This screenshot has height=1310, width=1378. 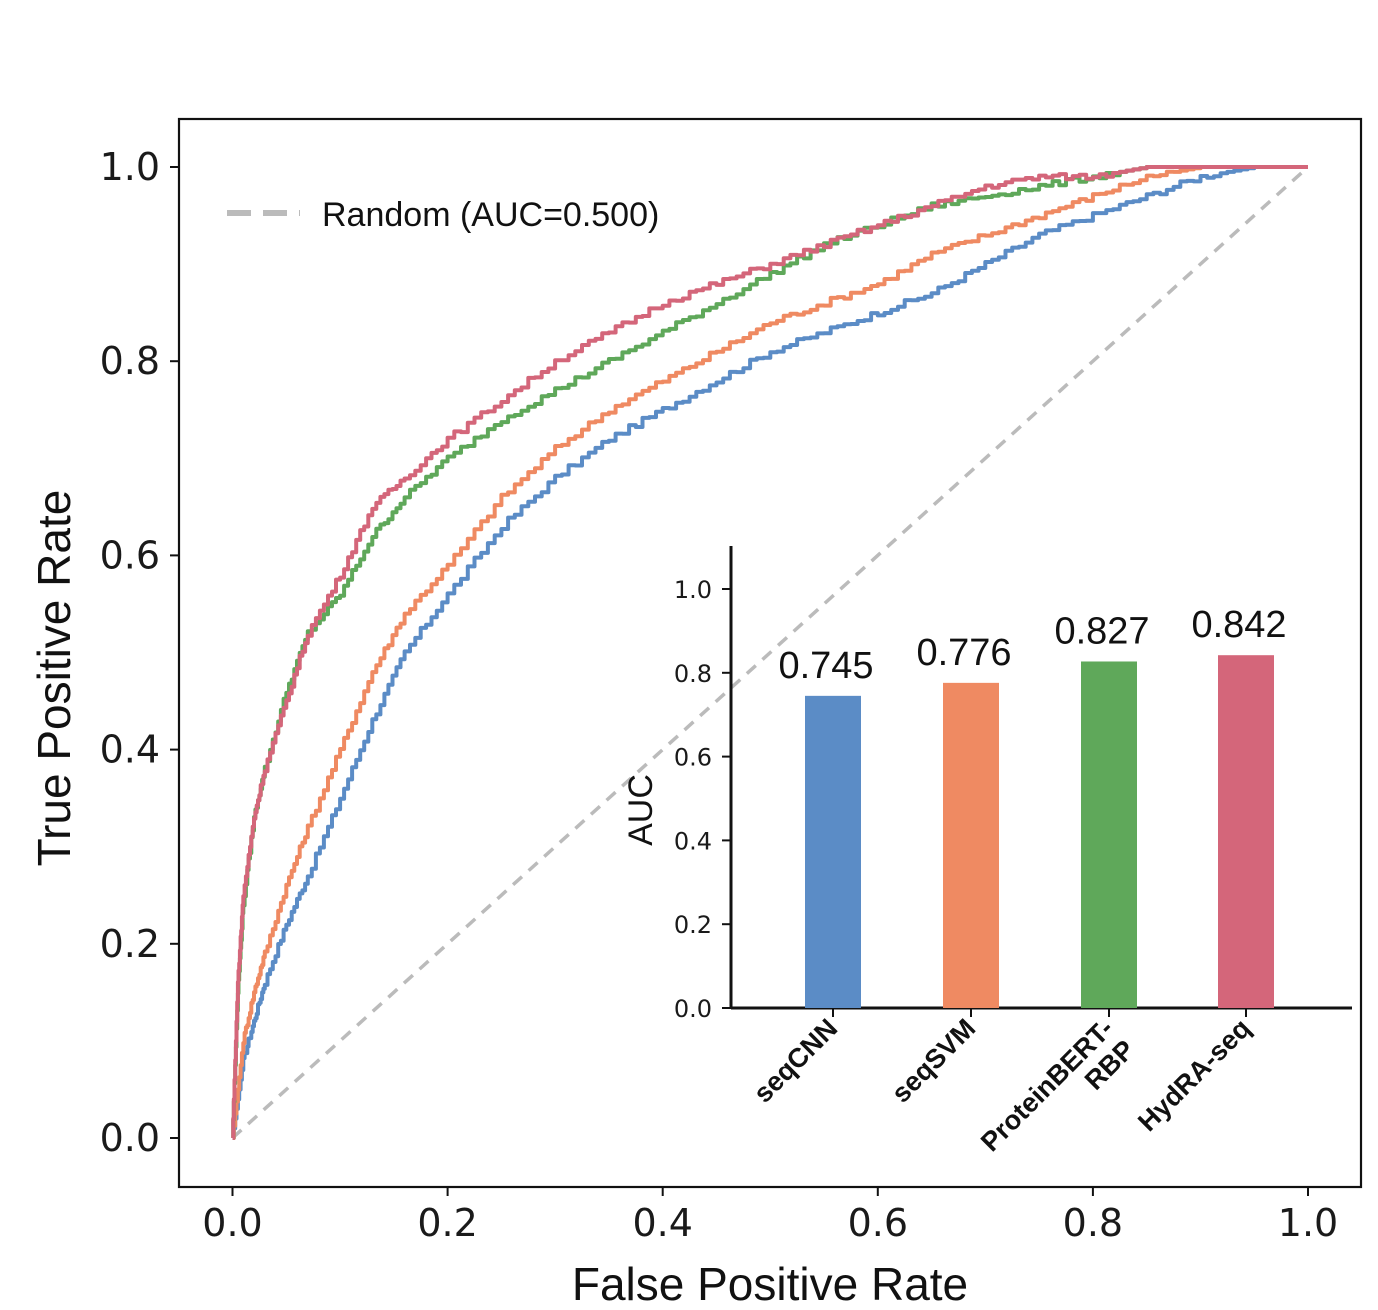 I want to click on bar-value-label: 0.827, so click(x=1101, y=631).